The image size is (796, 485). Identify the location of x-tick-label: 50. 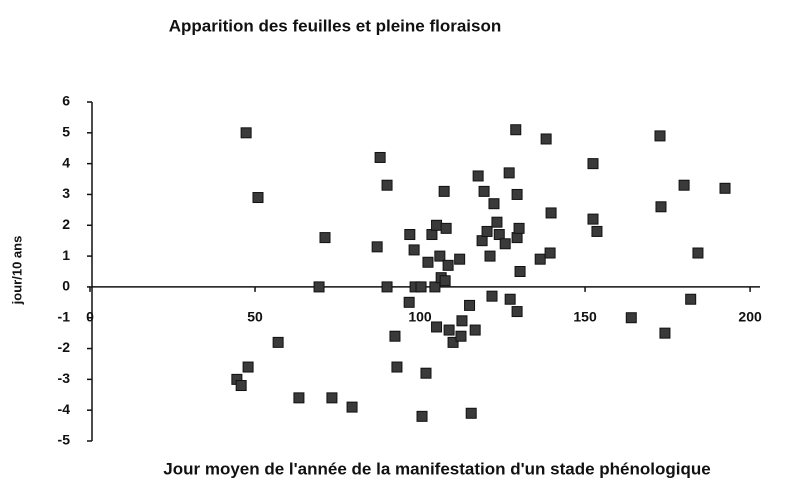
(255, 317).